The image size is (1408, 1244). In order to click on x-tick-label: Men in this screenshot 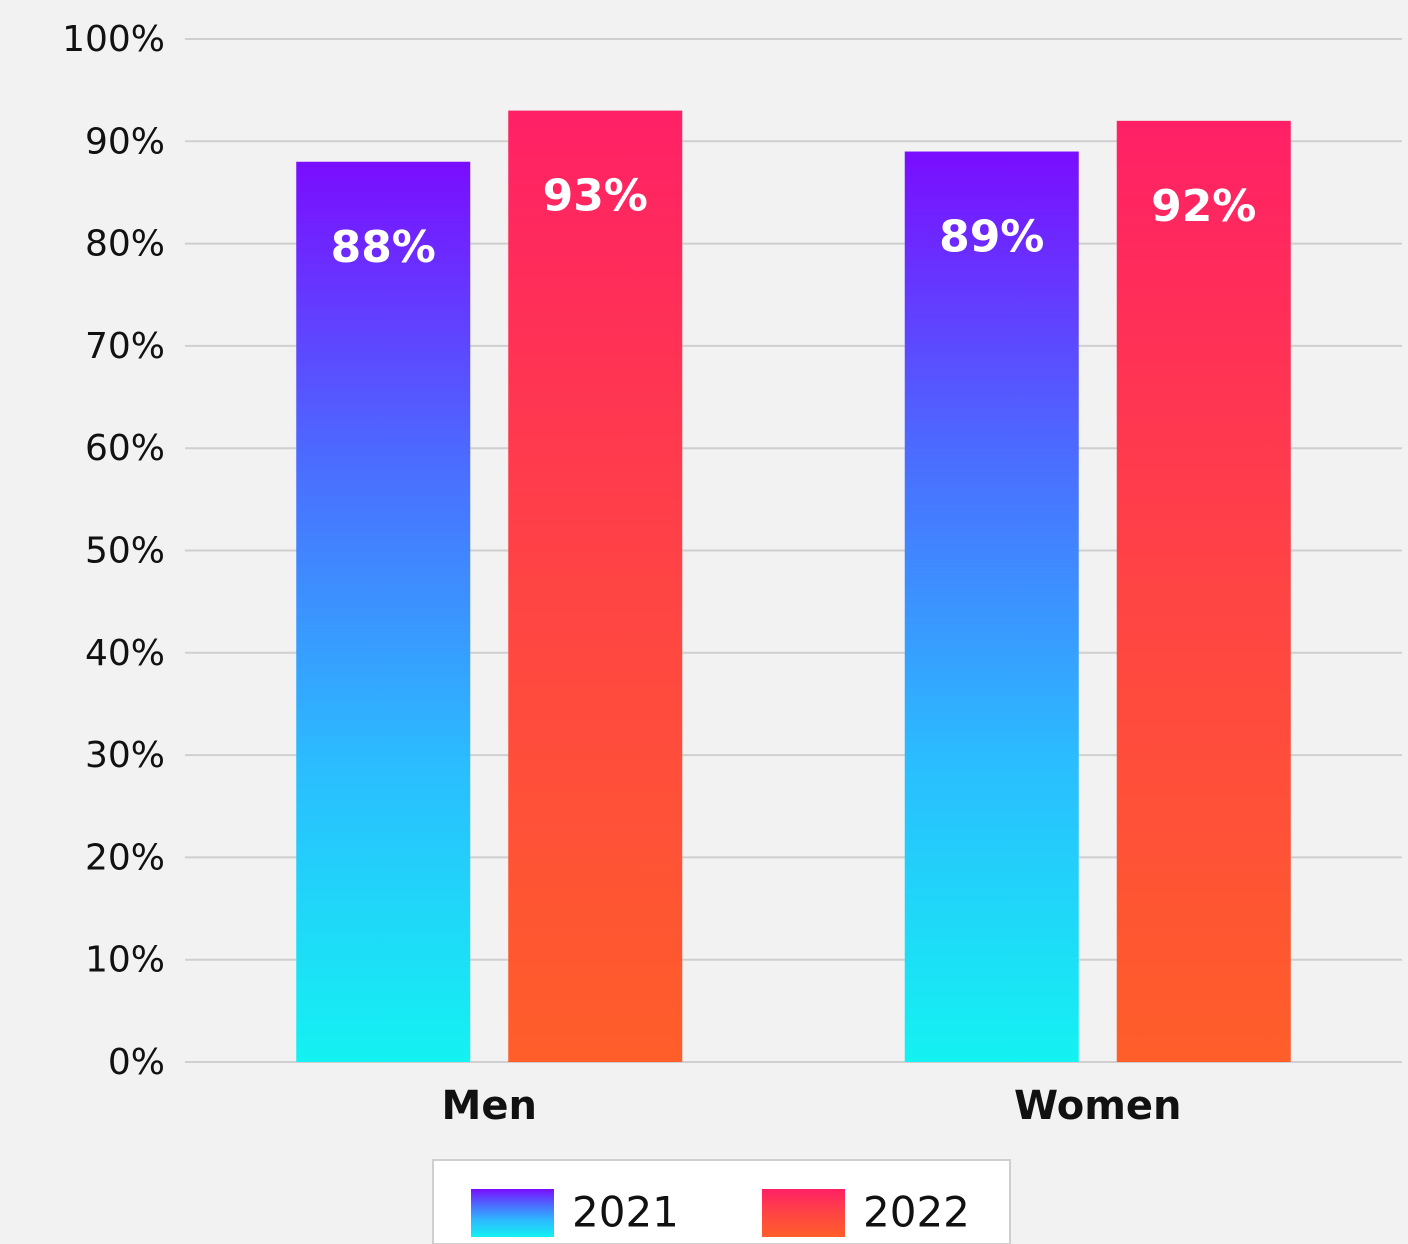, I will do `click(489, 1106)`.